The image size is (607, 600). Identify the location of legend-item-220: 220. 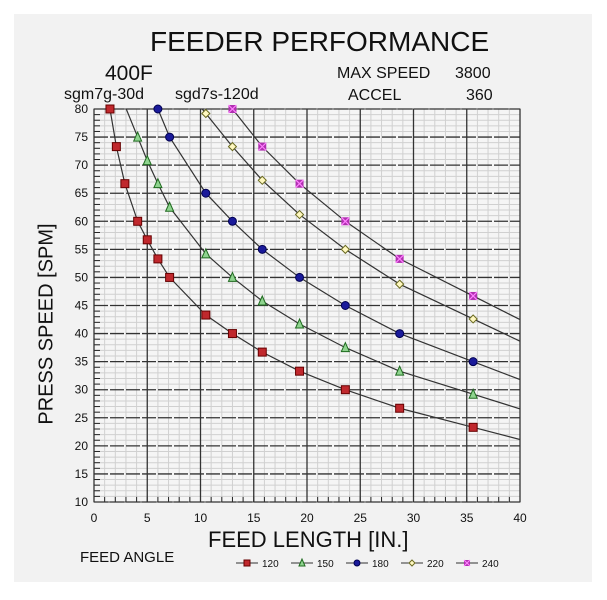
(422, 564).